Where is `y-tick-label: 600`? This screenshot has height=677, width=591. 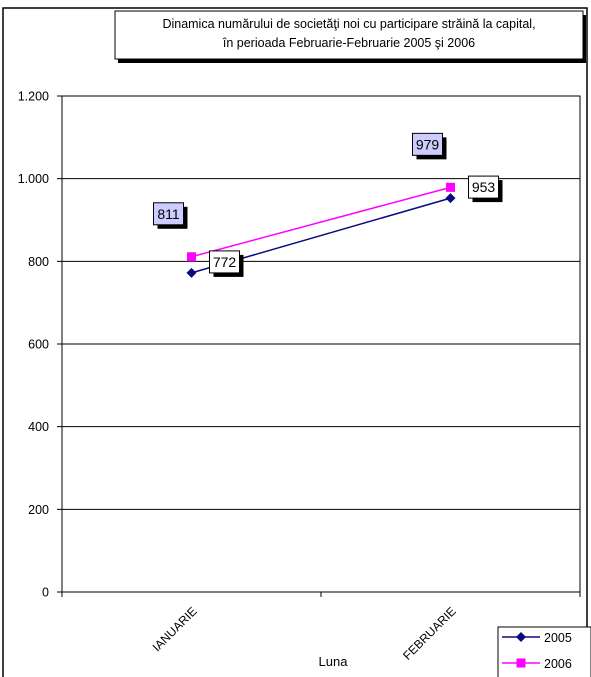
y-tick-label: 600 is located at coordinates (38, 345).